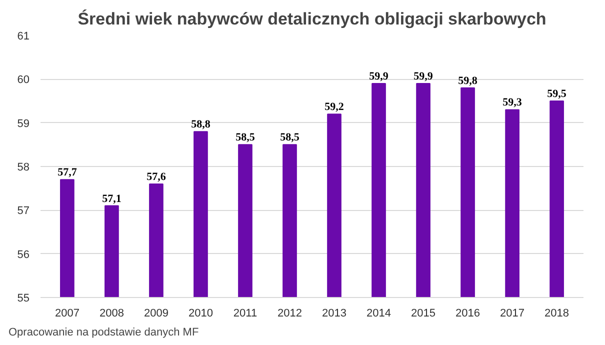 This screenshot has height=345, width=605. I want to click on data-label: 57,1, so click(112, 198).